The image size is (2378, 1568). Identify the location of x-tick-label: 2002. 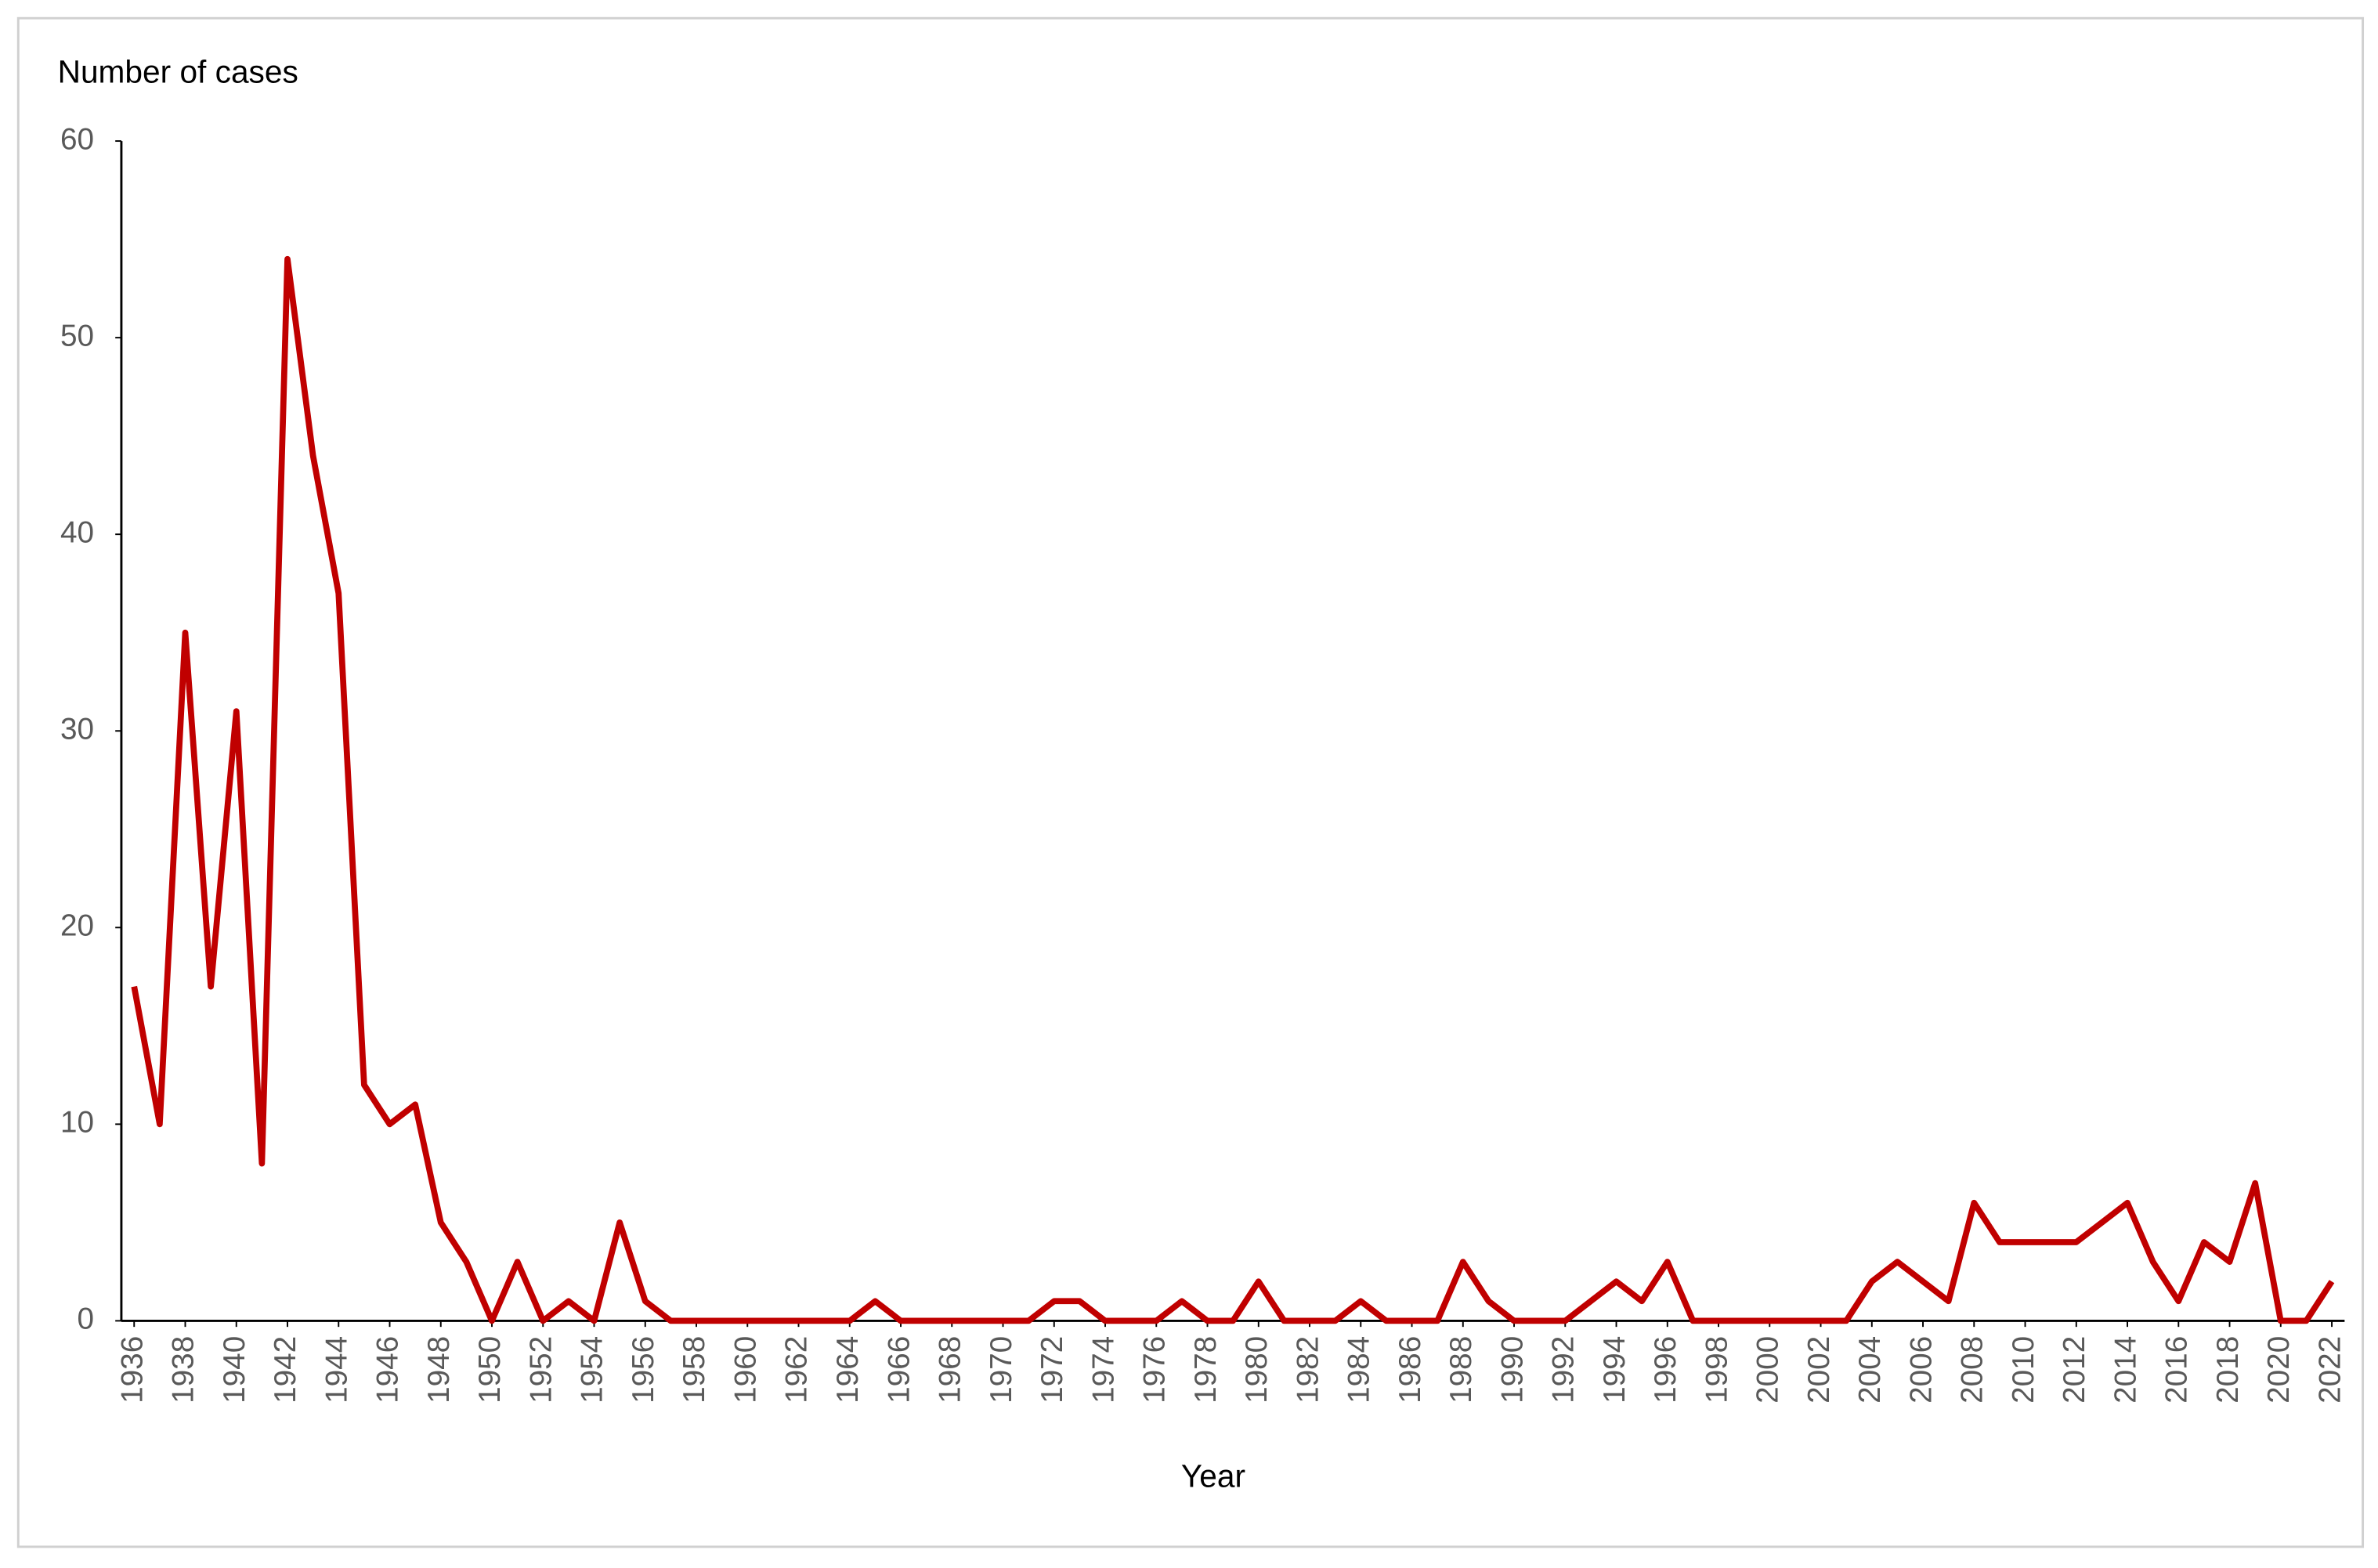
(1819, 1370).